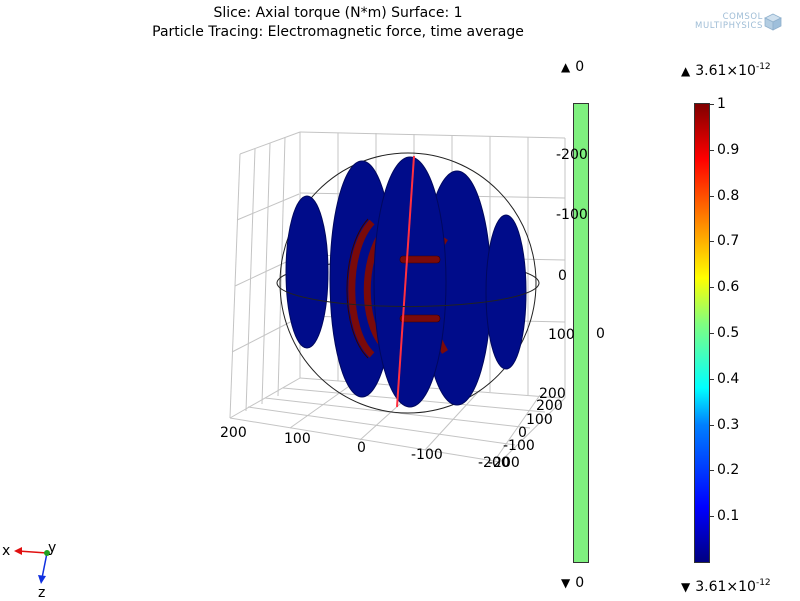 The width and height of the screenshot is (800, 601). I want to click on sphere-outline, so click(408, 283).